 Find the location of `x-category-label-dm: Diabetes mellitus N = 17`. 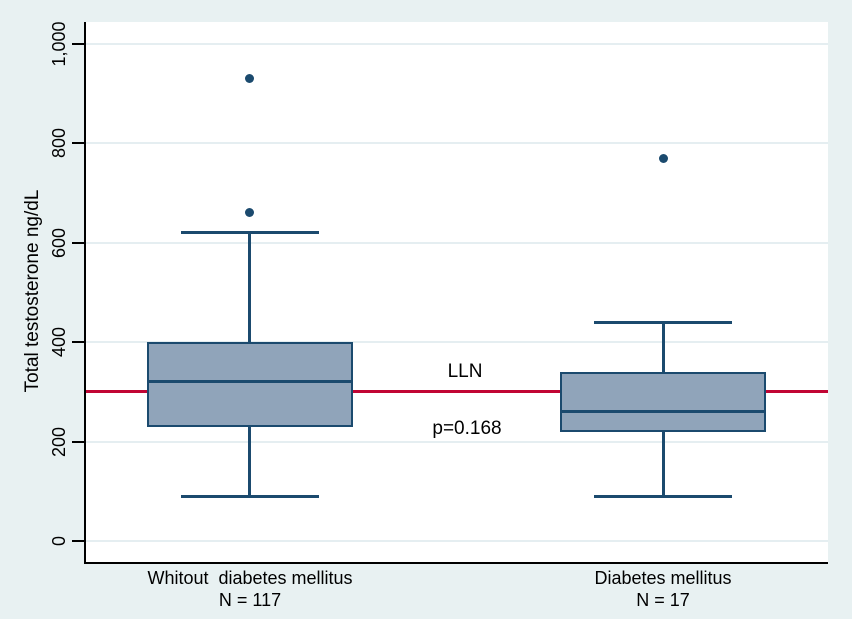

x-category-label-dm: Diabetes mellitus N = 17 is located at coordinates (663, 589).